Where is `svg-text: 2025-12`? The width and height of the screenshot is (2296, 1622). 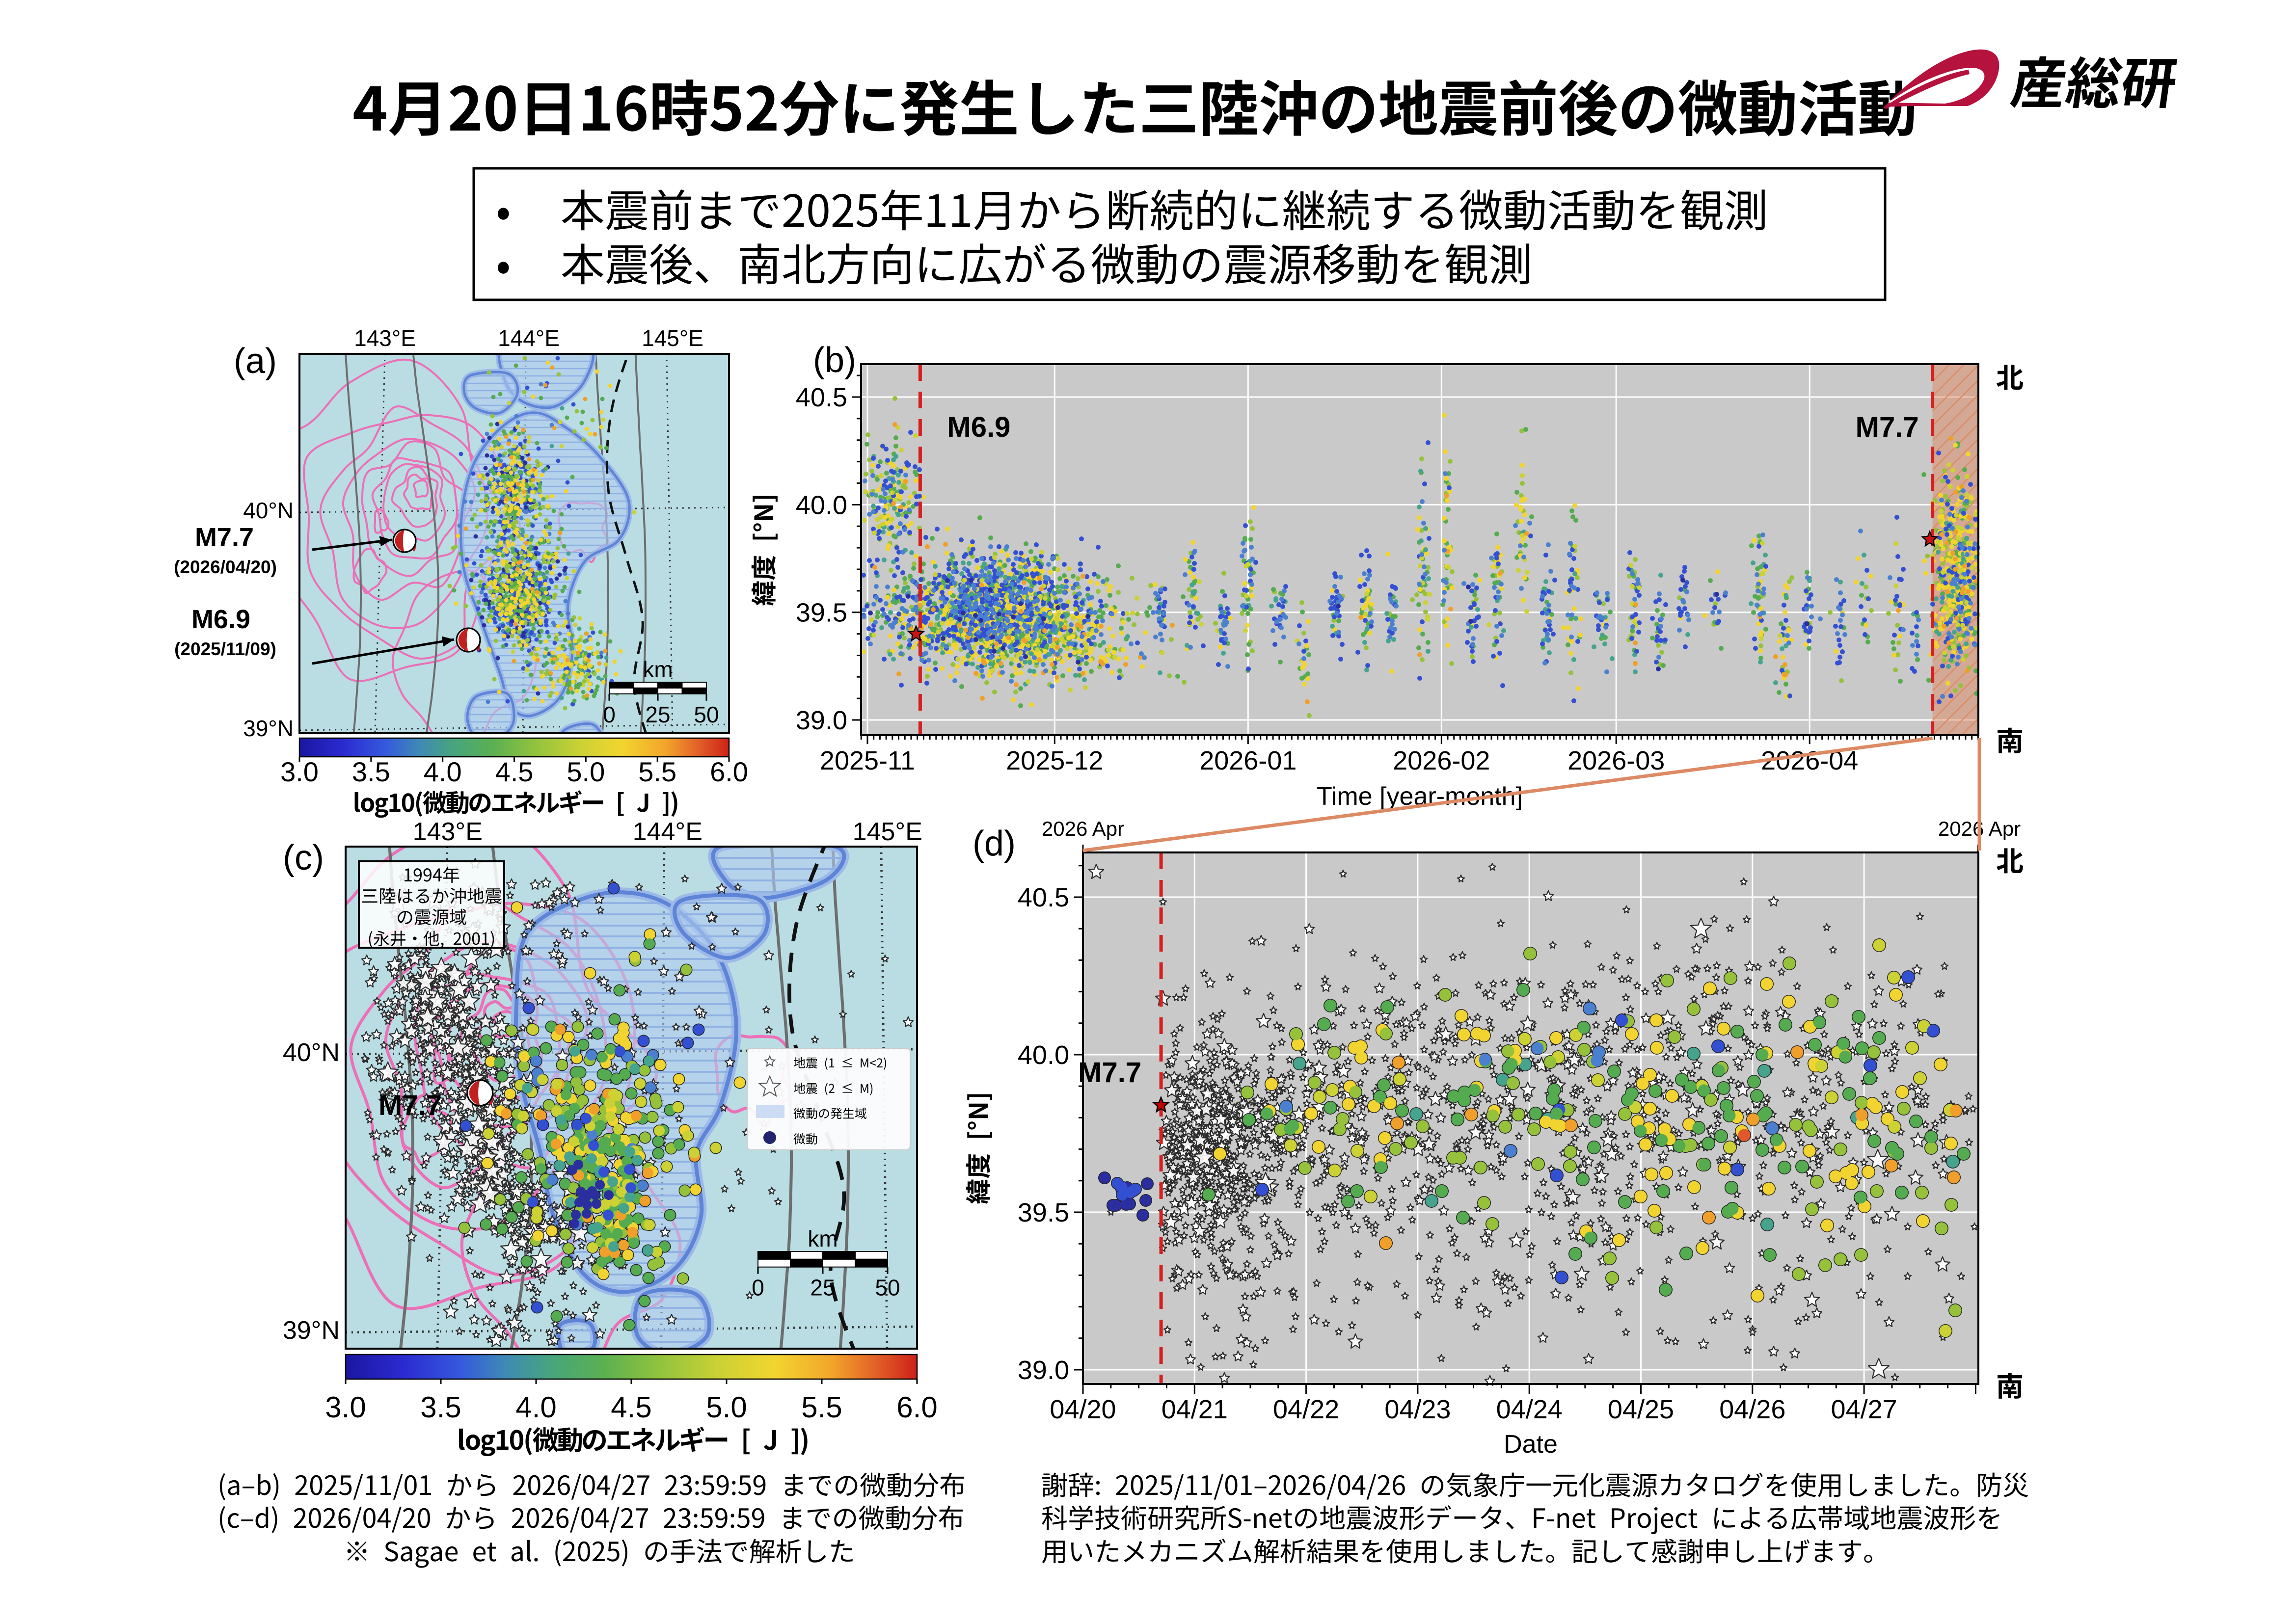 svg-text: 2025-12 is located at coordinates (1054, 760).